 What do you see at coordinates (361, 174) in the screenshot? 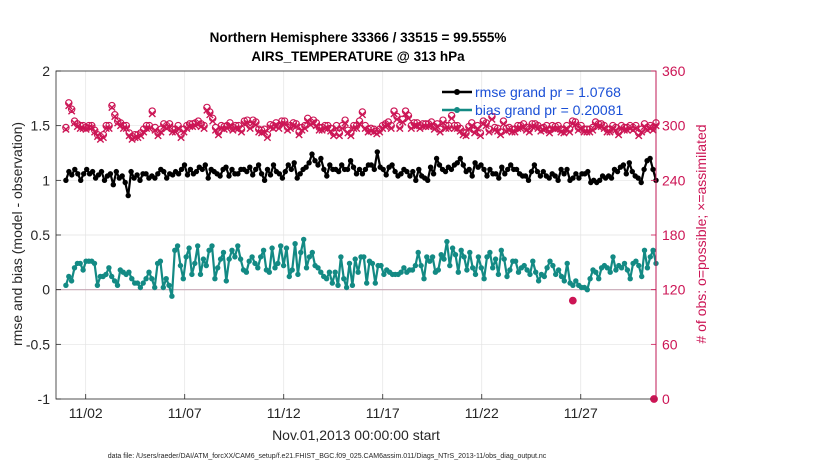
I see `rmse-series` at bounding box center [361, 174].